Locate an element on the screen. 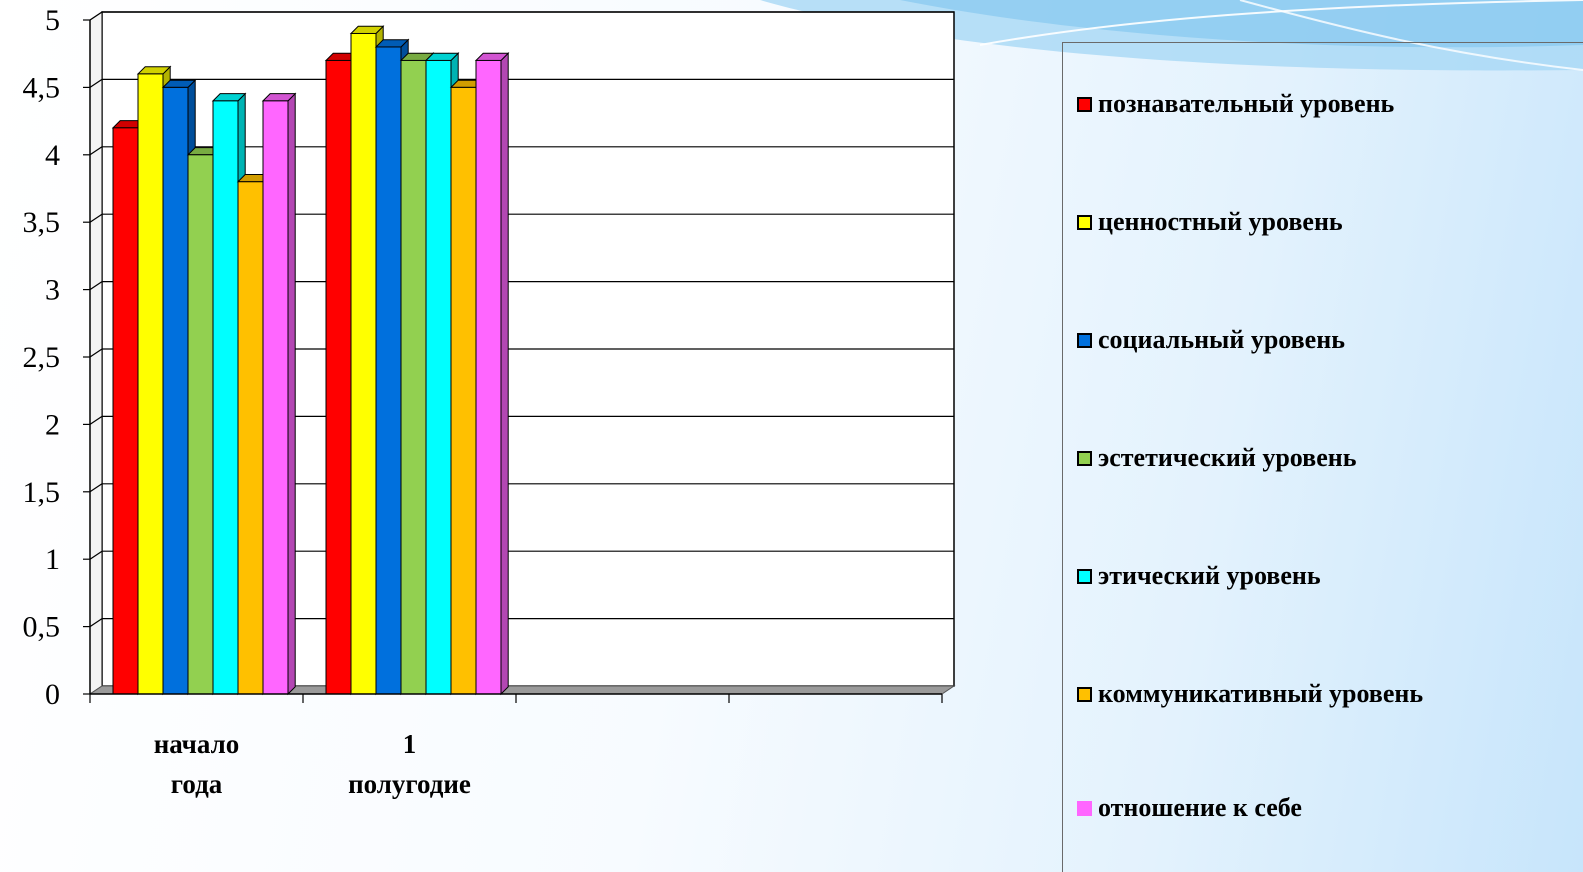 The height and width of the screenshot is (872, 1583). x-category-label: полугодие is located at coordinates (409, 784).